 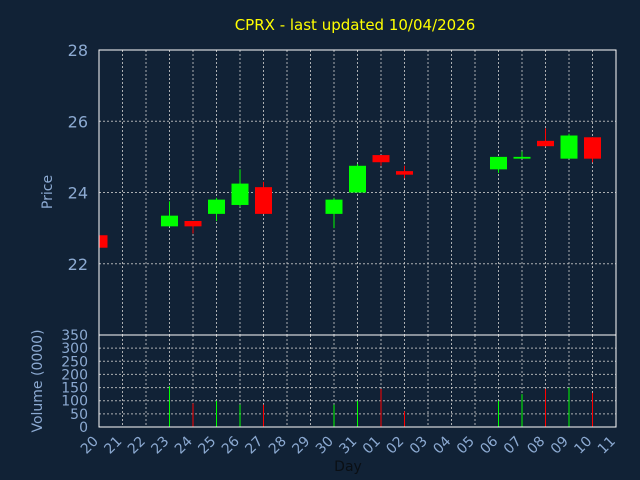 I want to click on volume-tick-label: 300, so click(x=74, y=349).